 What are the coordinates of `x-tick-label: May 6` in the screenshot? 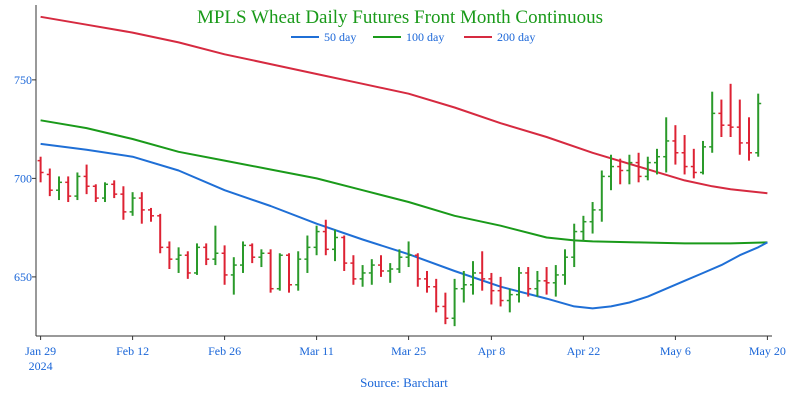 It's located at (675, 351).